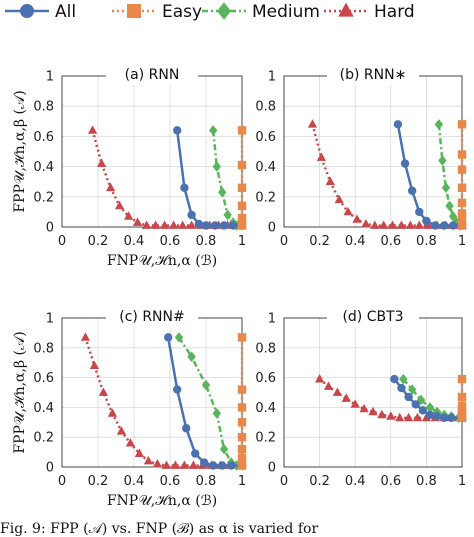 The height and width of the screenshot is (537, 474). Describe the element at coordinates (265, 438) in the screenshot. I see `y-tick-label: 0.2` at that location.